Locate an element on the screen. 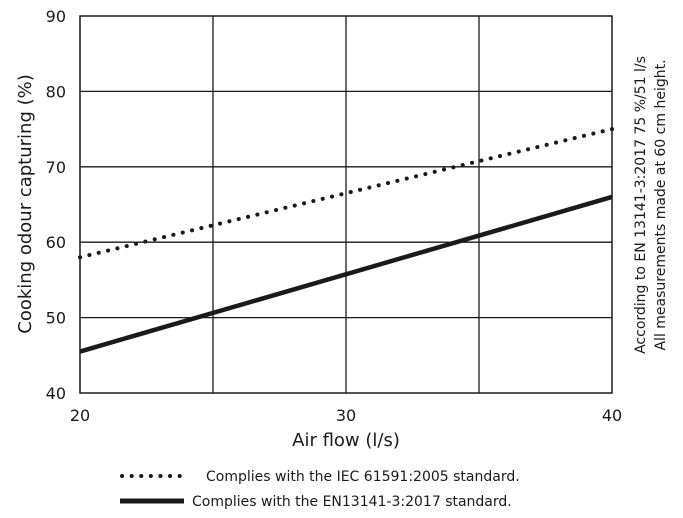 The height and width of the screenshot is (518, 683). side-note-2: All measurements made at 60 cm height. is located at coordinates (661, 204).